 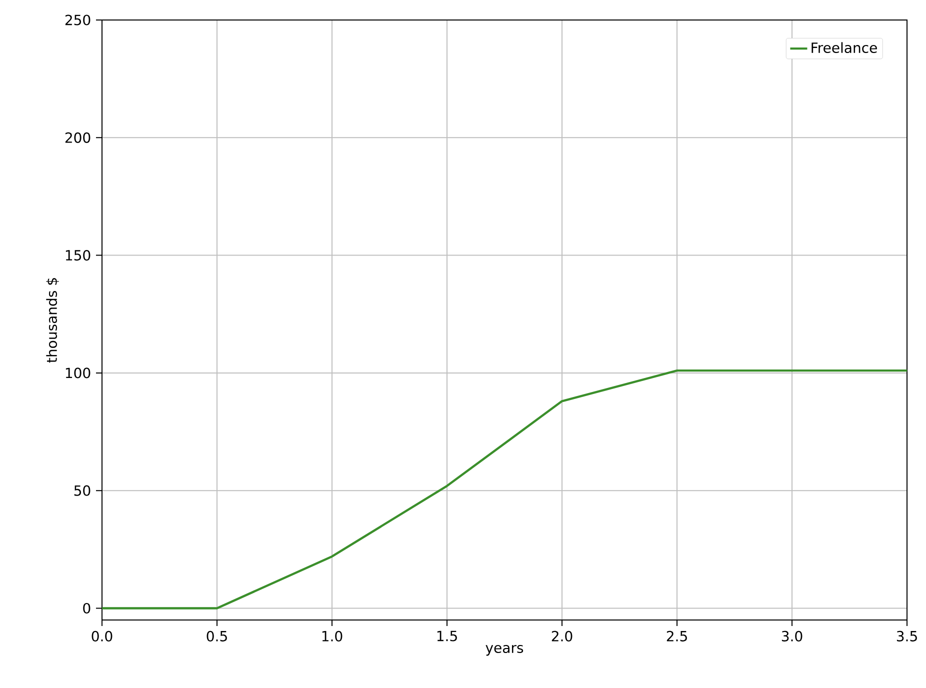 I want to click on y-tick-label: 0, so click(x=86, y=608).